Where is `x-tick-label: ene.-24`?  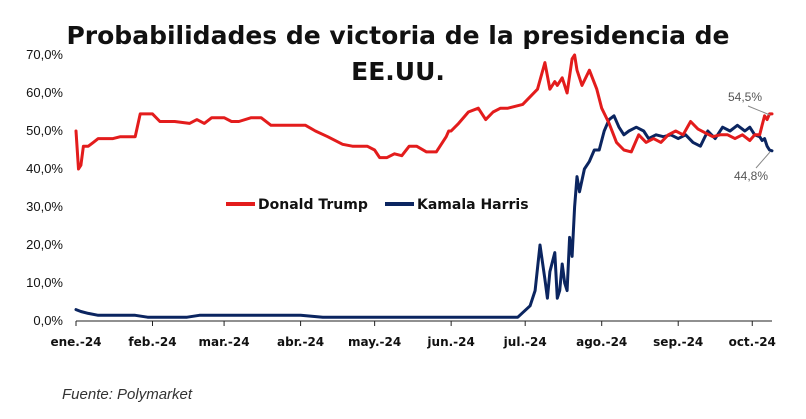 x-tick-label: ene.-24 is located at coordinates (75, 342).